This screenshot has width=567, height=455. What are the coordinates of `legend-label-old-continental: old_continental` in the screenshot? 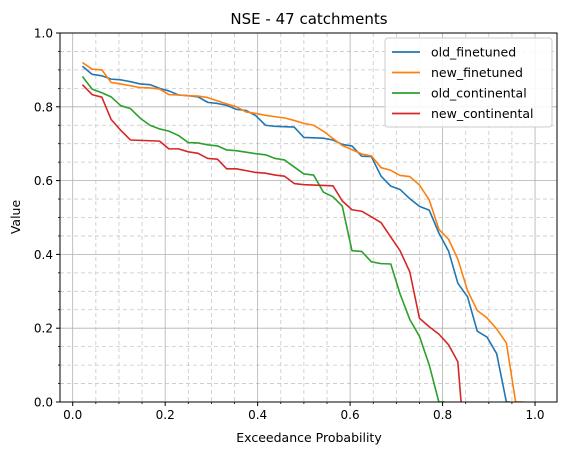 It's located at (479, 93).